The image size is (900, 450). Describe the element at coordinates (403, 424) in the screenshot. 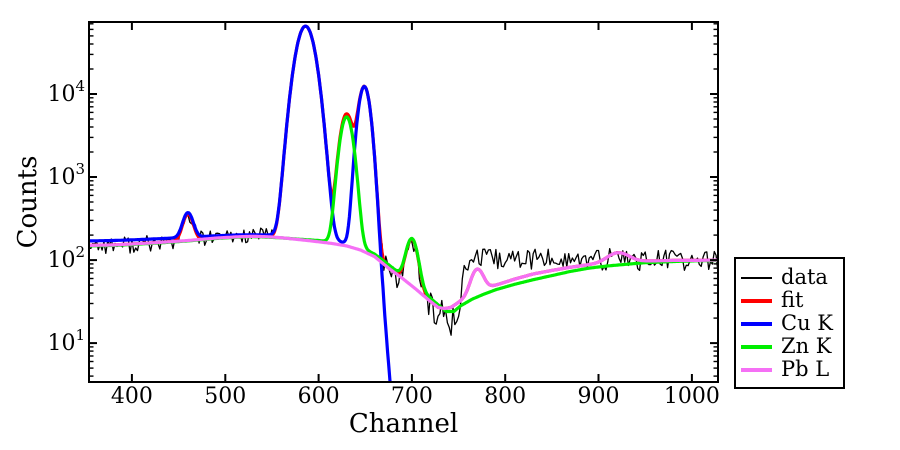

I see `x-axis-label: Channel` at that location.